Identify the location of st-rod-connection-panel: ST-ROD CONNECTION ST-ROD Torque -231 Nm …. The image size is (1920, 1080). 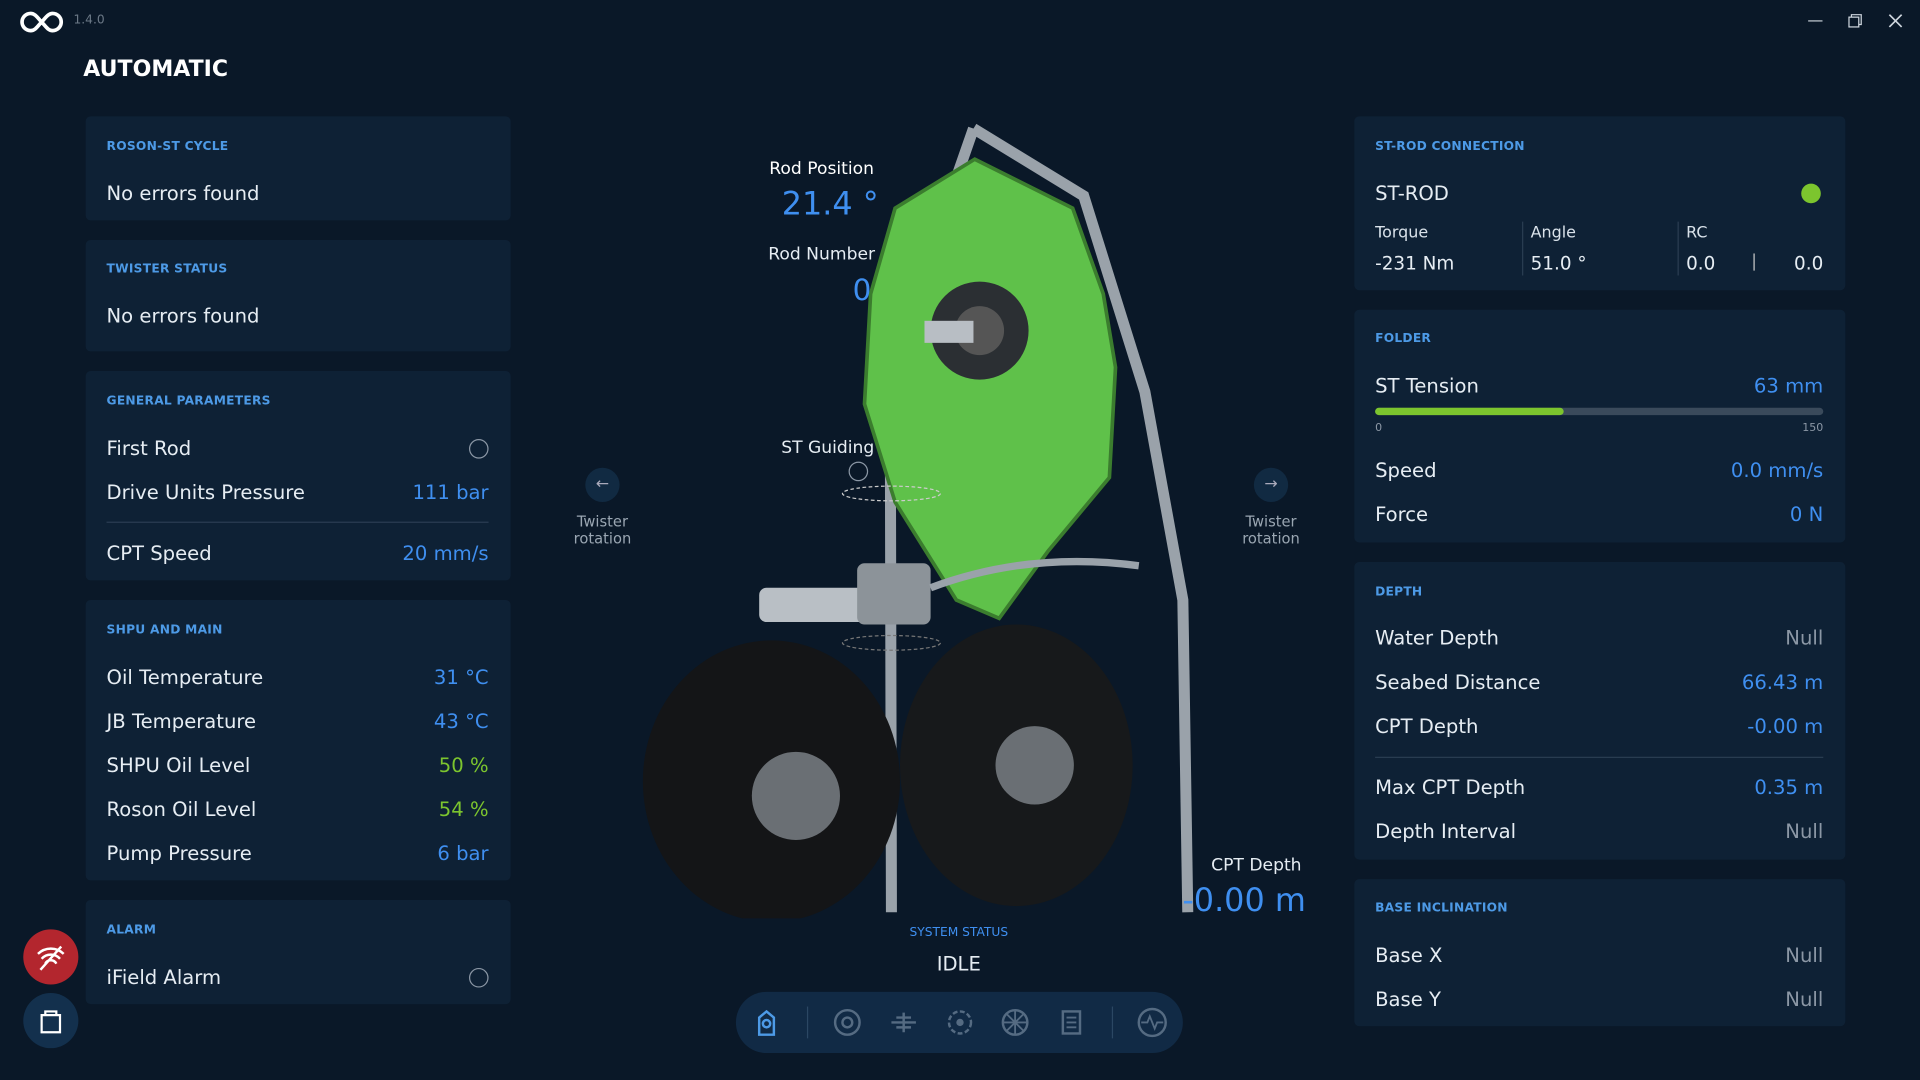
(1600, 203).